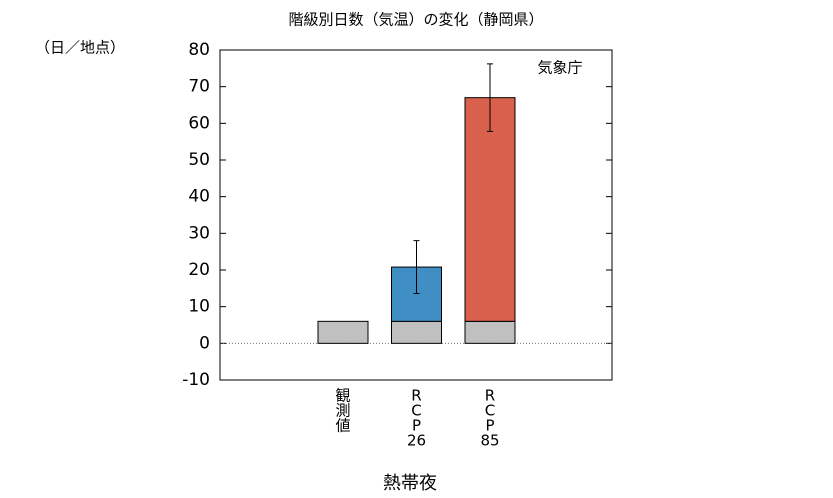  Describe the element at coordinates (199, 50) in the screenshot. I see `y-tick-label: 80` at that location.